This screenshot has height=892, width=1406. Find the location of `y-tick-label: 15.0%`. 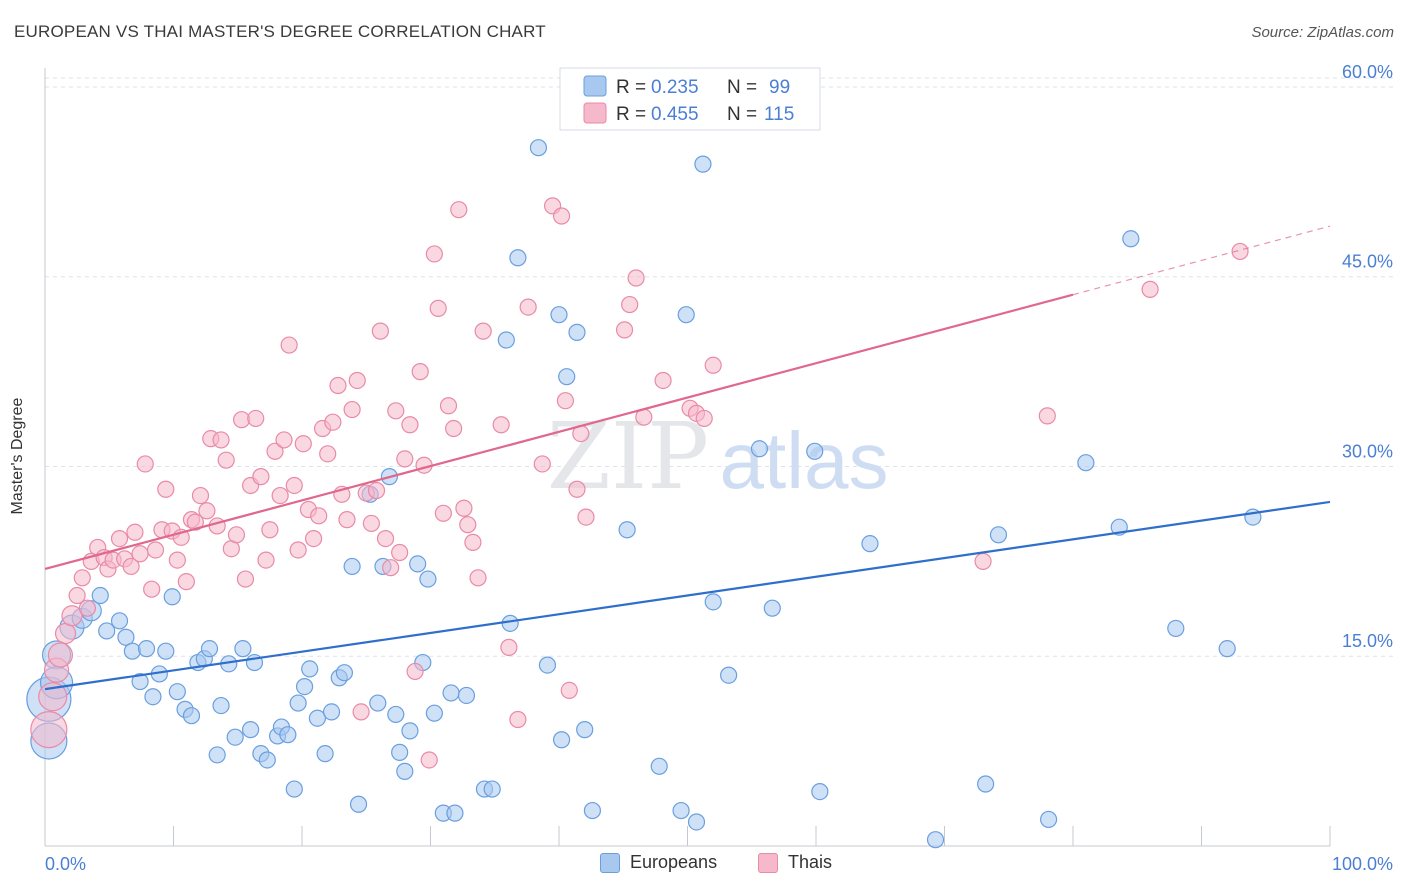

y-tick-label: 15.0% is located at coordinates (1367, 641).